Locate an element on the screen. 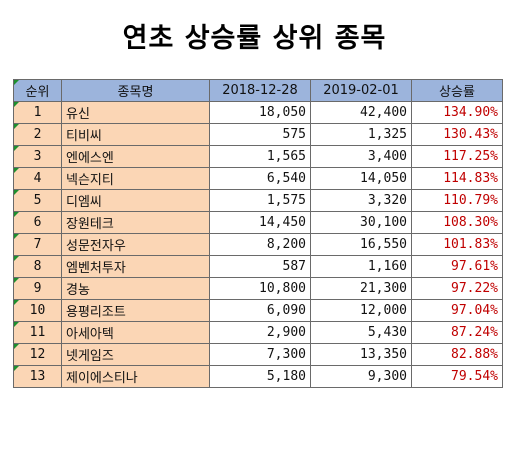 The width and height of the screenshot is (509, 453). stock-name-cell: 넥슨지티 is located at coordinates (135, 178).